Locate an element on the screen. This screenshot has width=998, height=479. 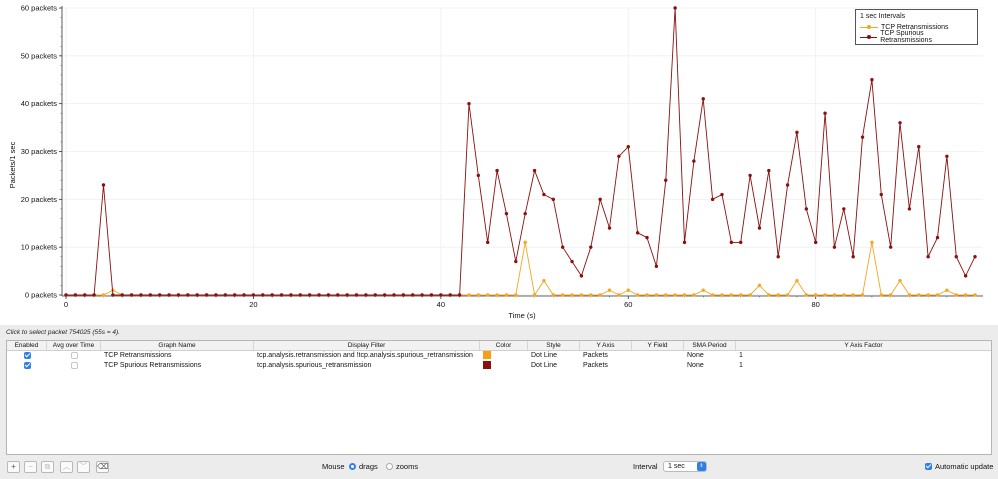
automatic-update-label: Automatic update is located at coordinates (964, 466).